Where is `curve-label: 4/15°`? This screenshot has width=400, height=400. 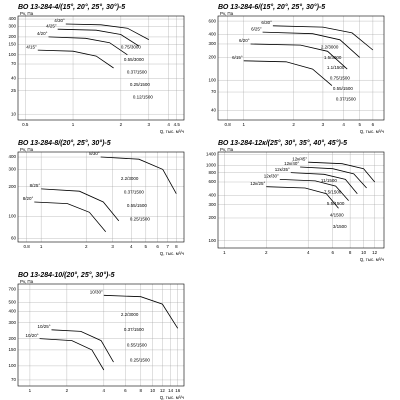 curve-label: 4/15° is located at coordinates (31, 46).